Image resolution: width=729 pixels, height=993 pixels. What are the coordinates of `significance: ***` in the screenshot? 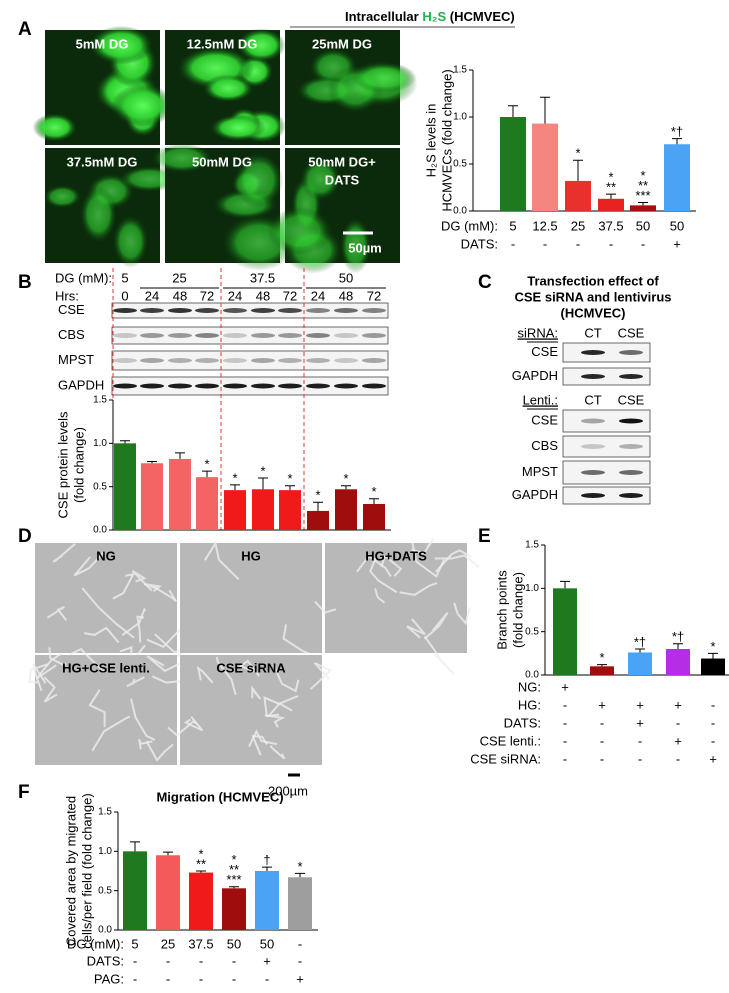 It's located at (233, 879).